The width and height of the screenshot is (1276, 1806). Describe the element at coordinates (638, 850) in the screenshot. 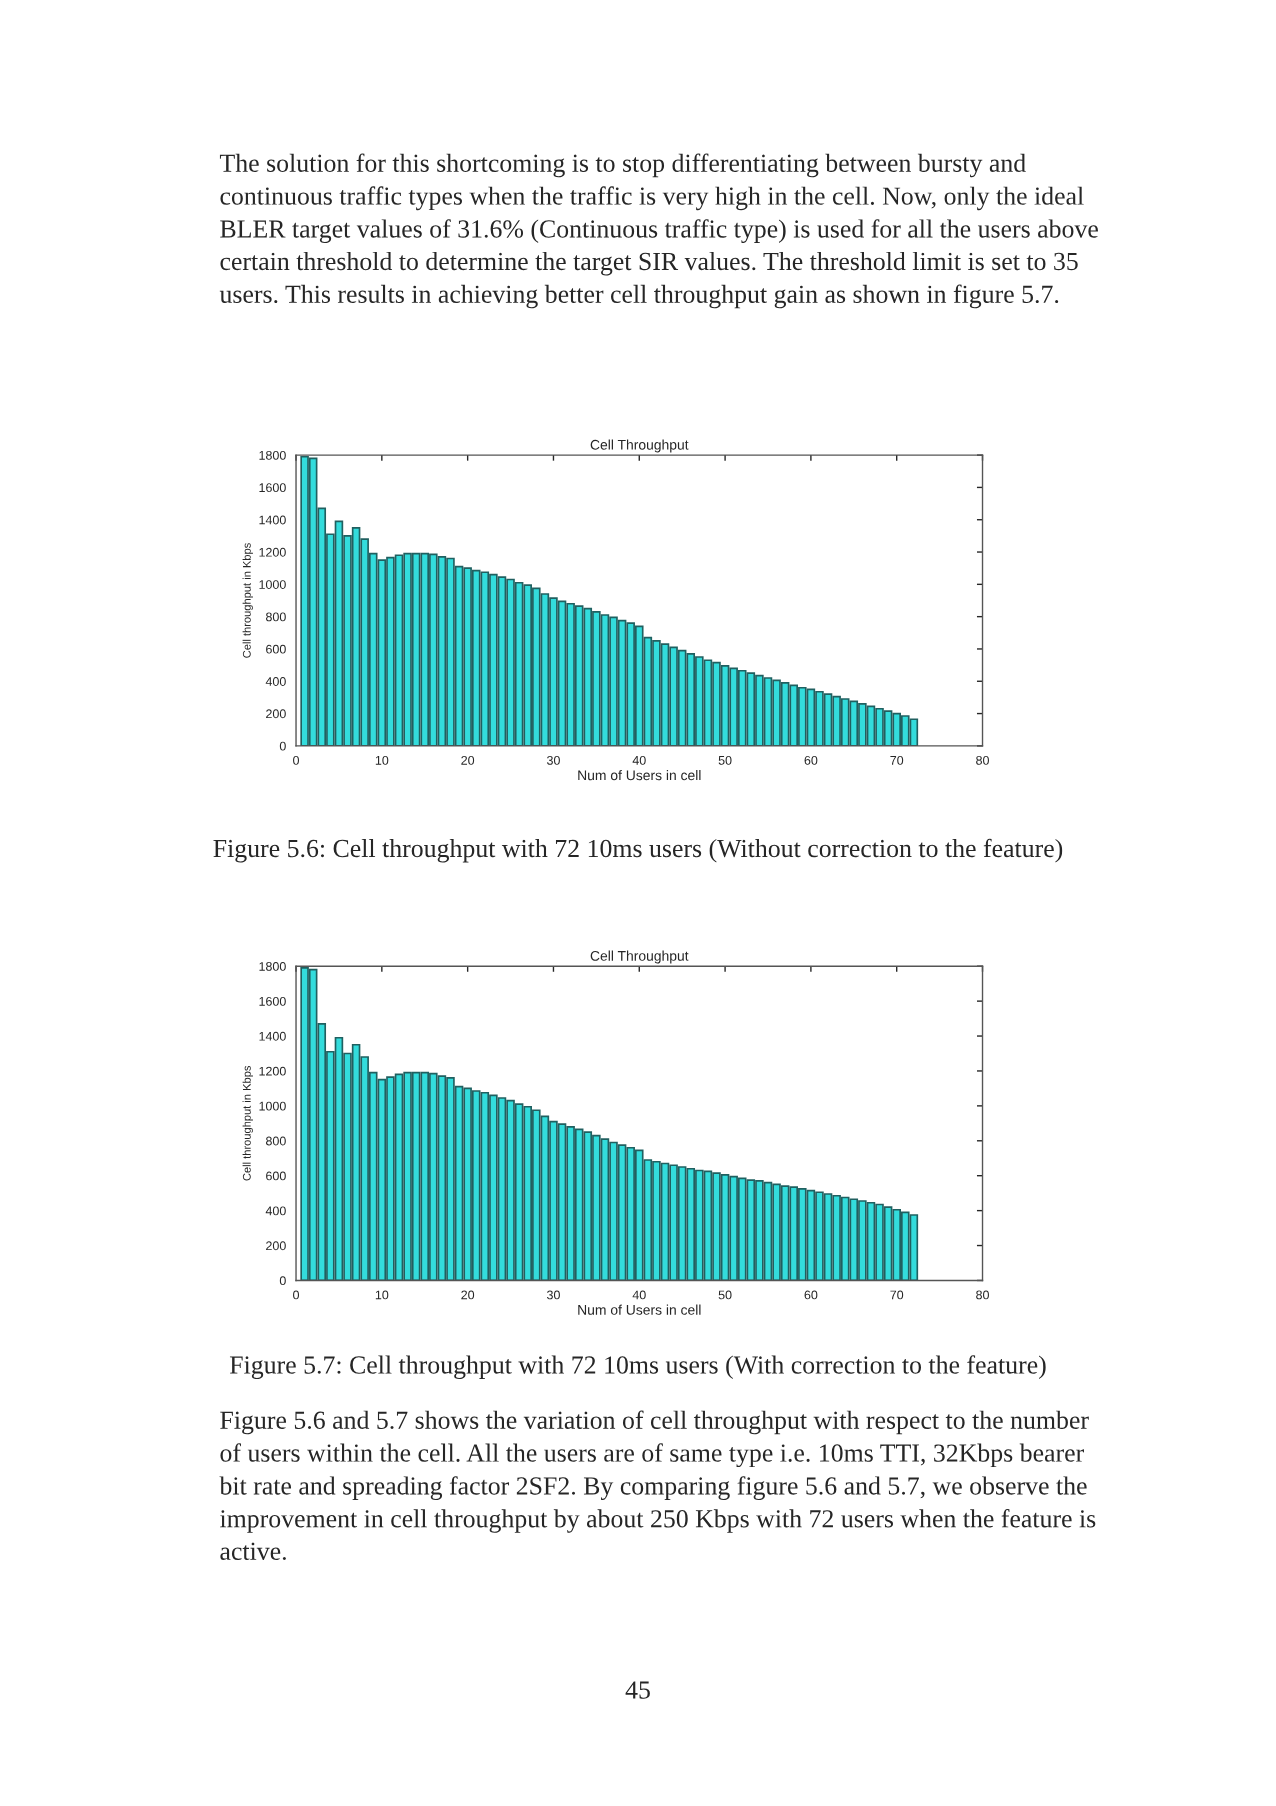

I see `caption: Figure 5.6: Cell throughput with 72 10ms users (Without correction to the feature)` at that location.